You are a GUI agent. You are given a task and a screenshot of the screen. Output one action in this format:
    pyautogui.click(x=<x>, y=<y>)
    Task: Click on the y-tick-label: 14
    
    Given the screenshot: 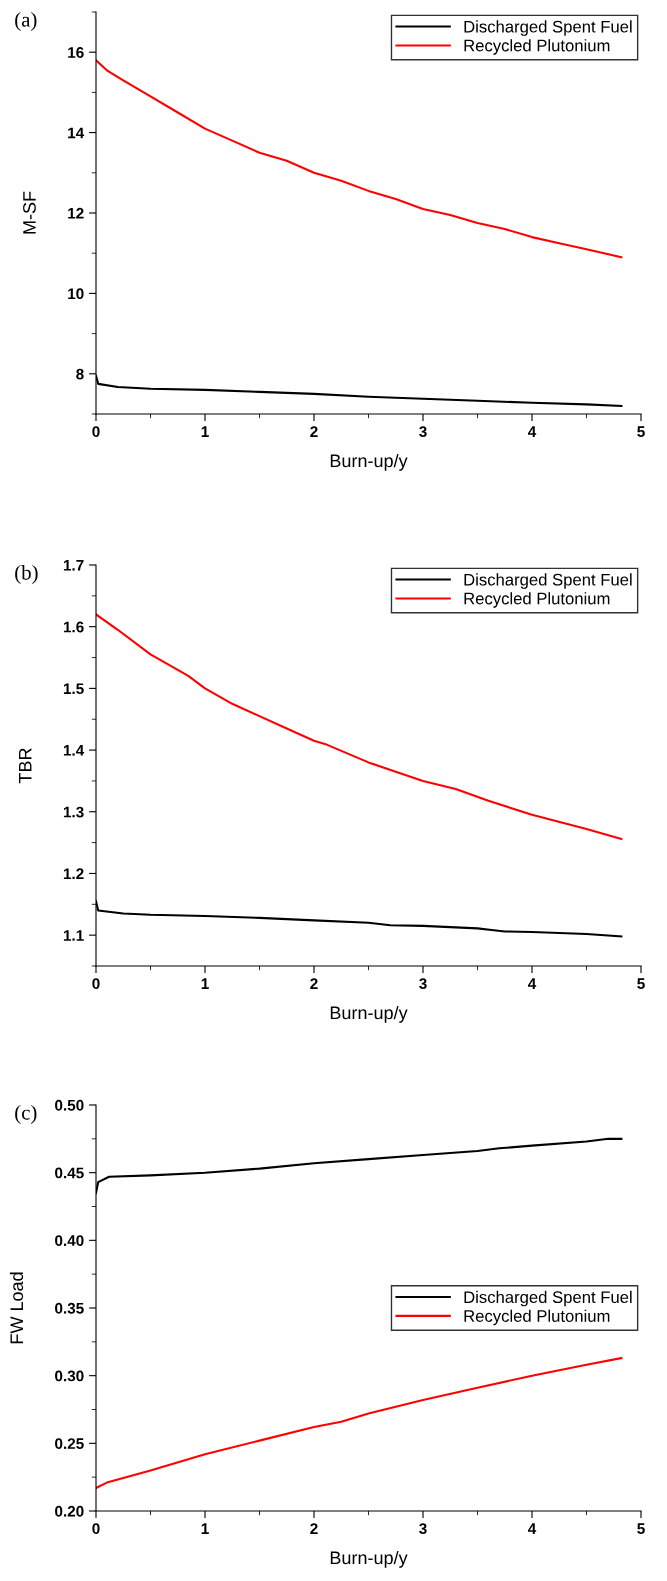 What is the action you would take?
    pyautogui.click(x=76, y=133)
    